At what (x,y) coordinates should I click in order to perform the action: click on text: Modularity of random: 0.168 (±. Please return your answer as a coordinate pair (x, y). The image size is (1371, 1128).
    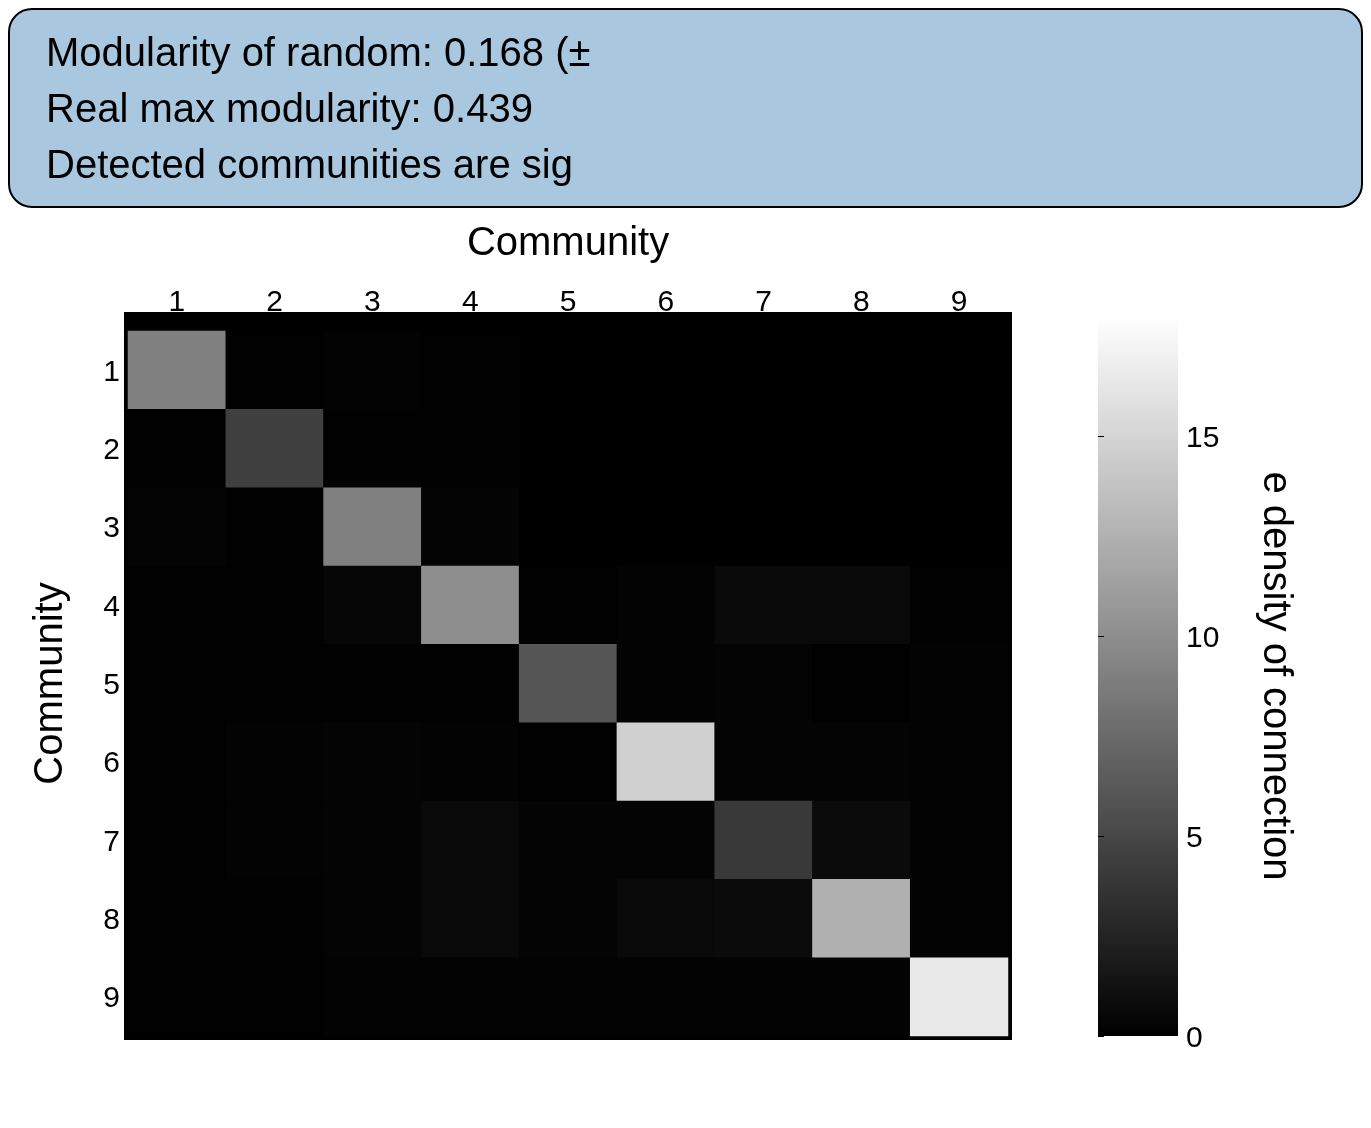
    Looking at the image, I should click on (319, 52).